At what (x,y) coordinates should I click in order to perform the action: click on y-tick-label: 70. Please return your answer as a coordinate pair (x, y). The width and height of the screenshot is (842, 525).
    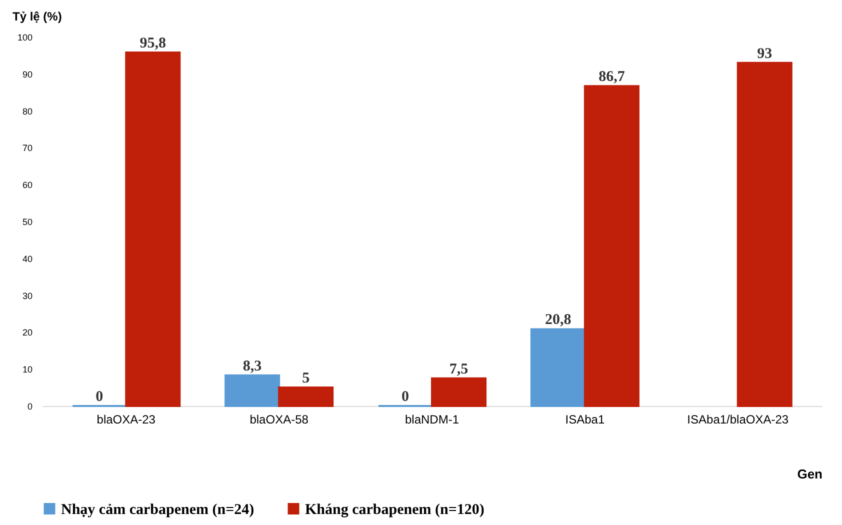
    Looking at the image, I should click on (27, 148).